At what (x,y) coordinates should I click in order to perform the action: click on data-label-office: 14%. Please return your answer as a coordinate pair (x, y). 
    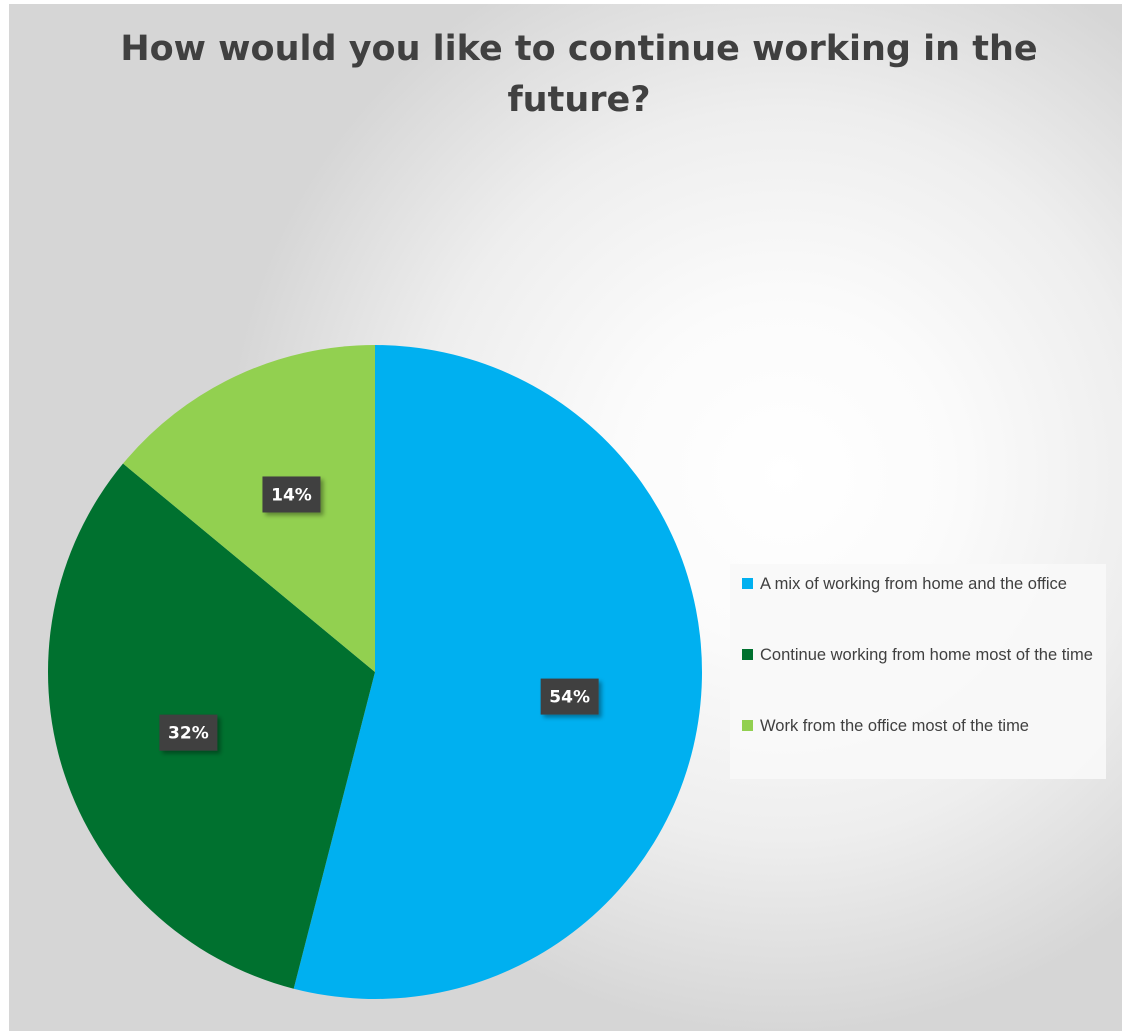
    Looking at the image, I should click on (291, 494).